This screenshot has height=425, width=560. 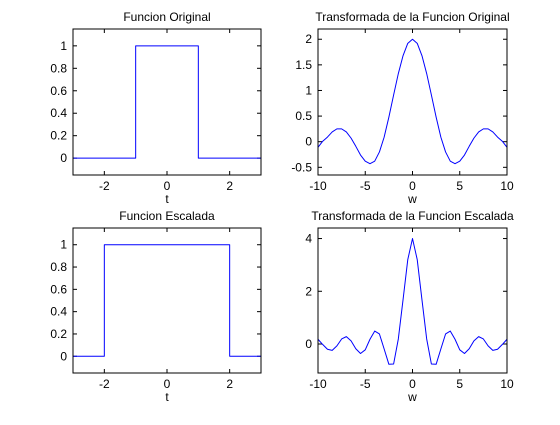 I want to click on chart-title: Funcion Original, so click(x=166, y=17).